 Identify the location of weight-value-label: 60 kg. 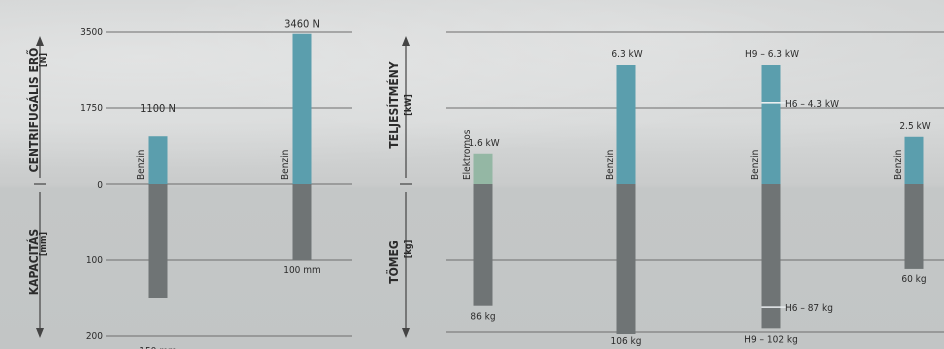
(913, 279).